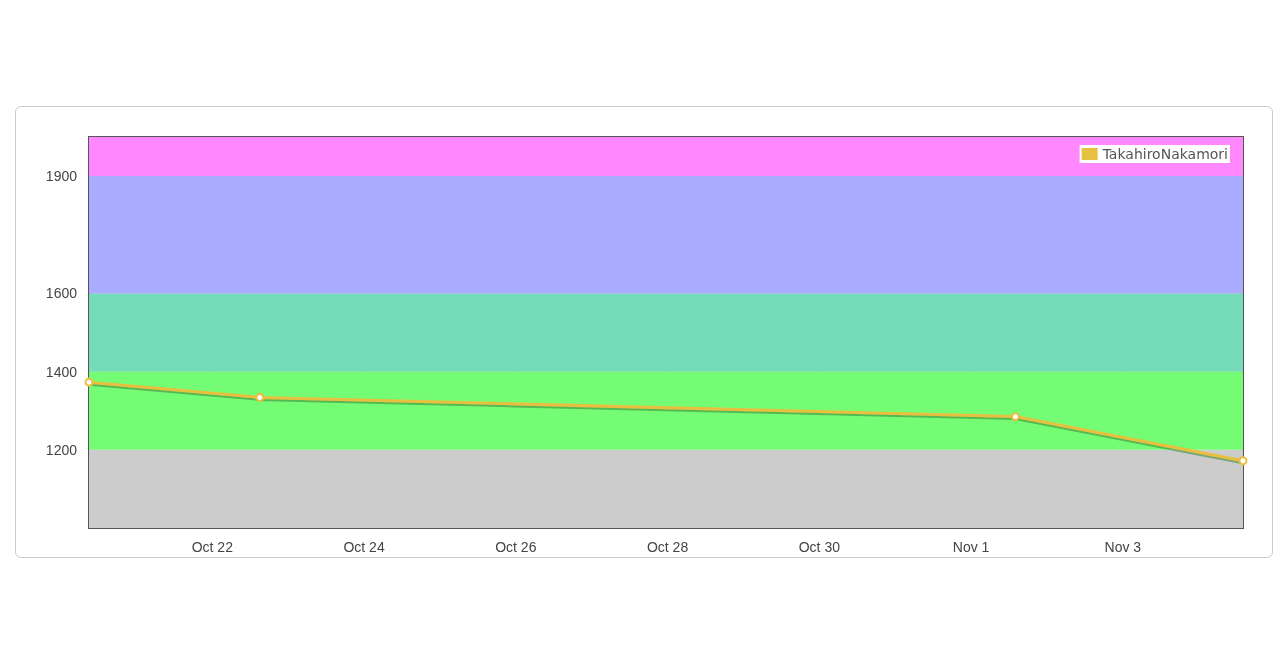 The height and width of the screenshot is (670, 1280). I want to click on y-tick-label: 1900, so click(61, 176).